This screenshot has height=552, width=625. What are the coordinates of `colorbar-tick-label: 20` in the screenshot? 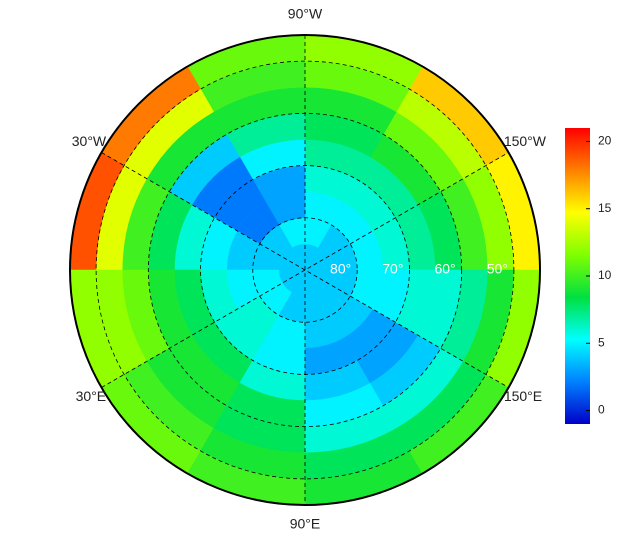 It's located at (605, 141).